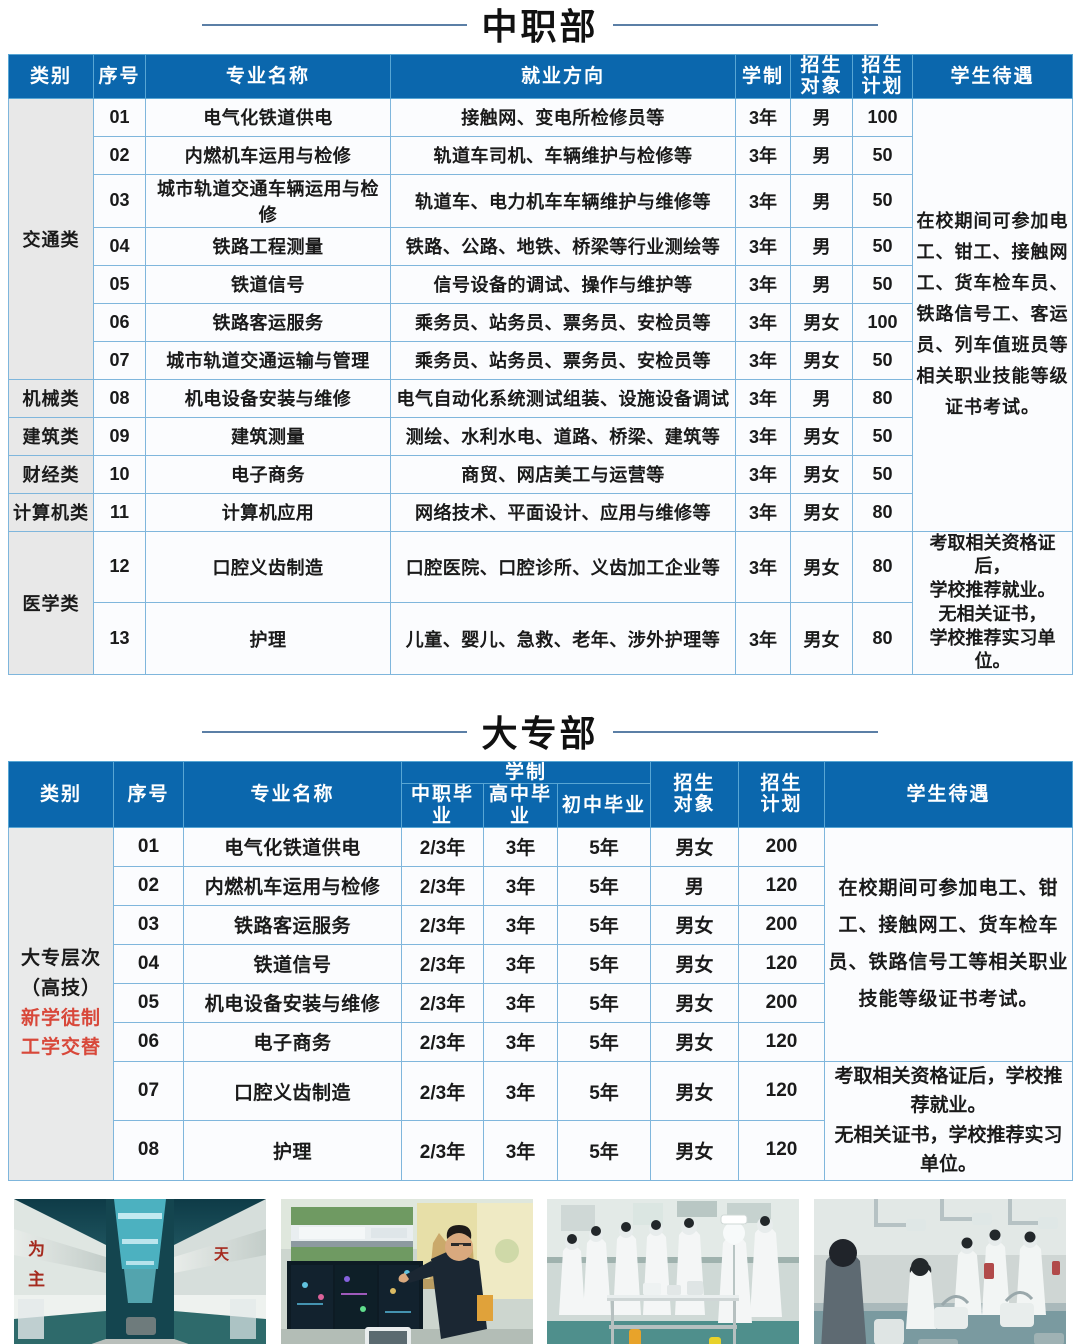 The width and height of the screenshot is (1080, 1344). What do you see at coordinates (563, 117) in the screenshot?
I see `cell-direction: 接触网、变电所检修员等` at bounding box center [563, 117].